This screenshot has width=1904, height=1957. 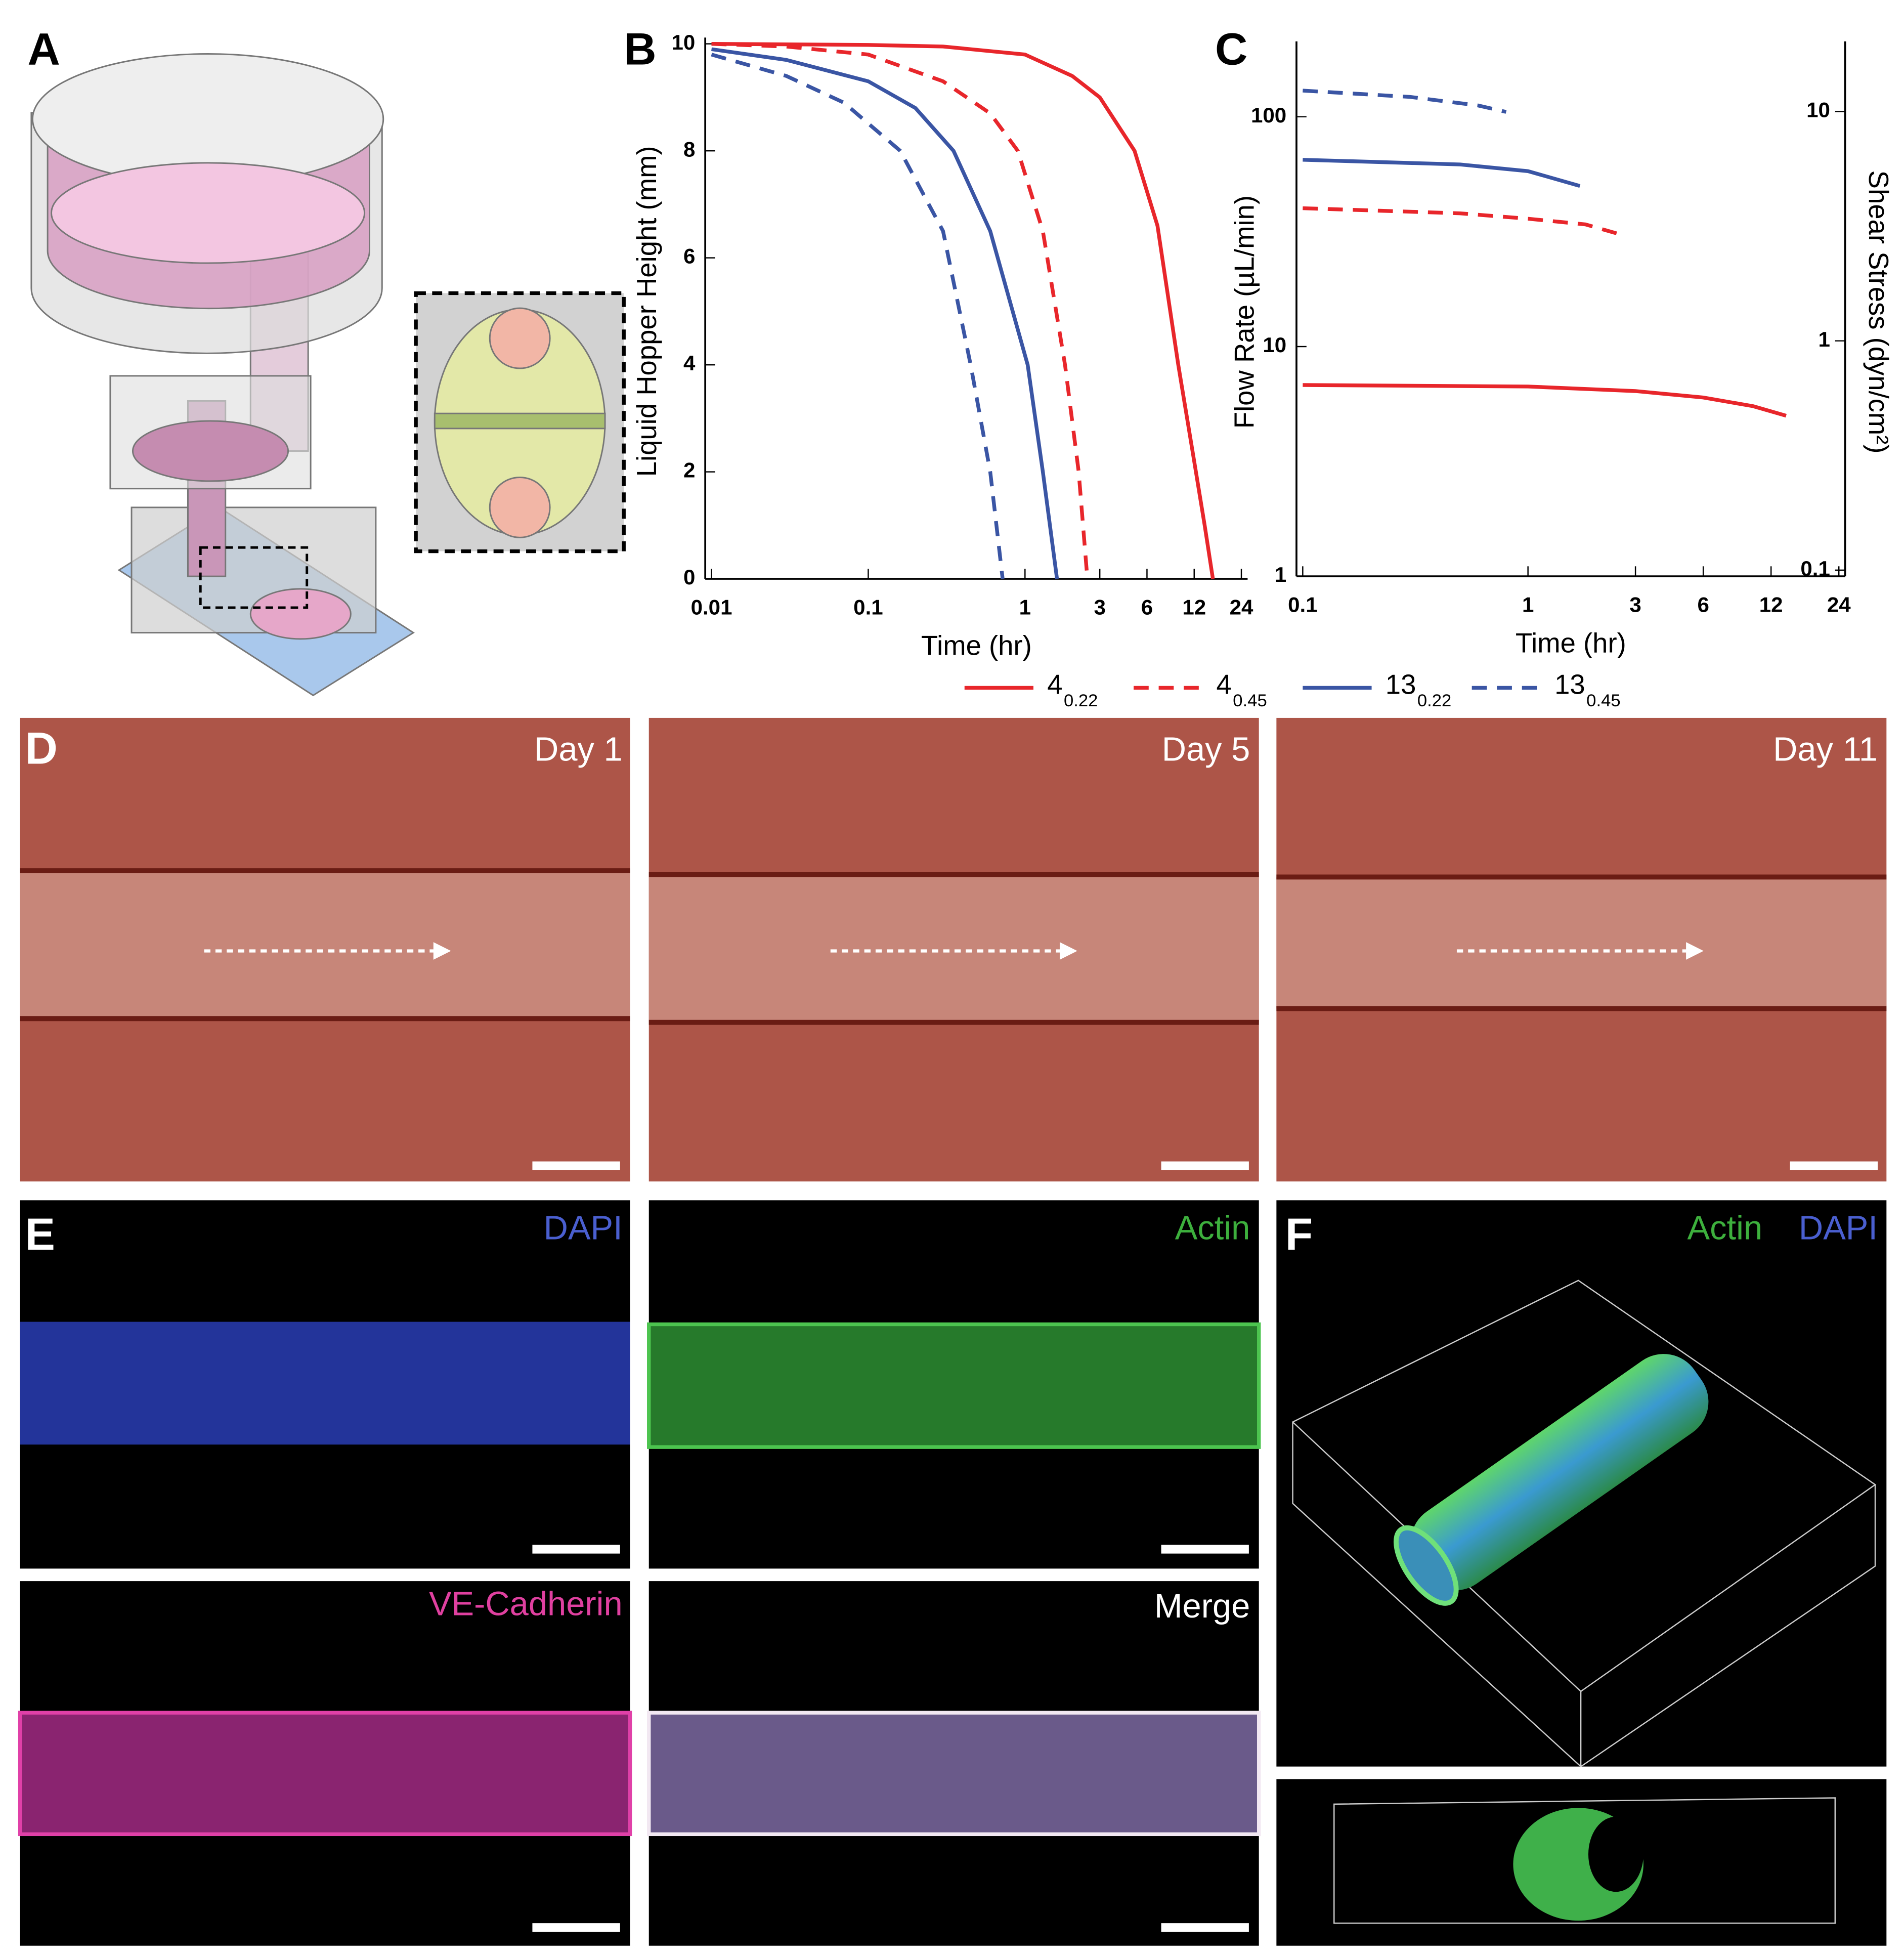 What do you see at coordinates (689, 577) in the screenshot?
I see `y-tick-label: 0` at bounding box center [689, 577].